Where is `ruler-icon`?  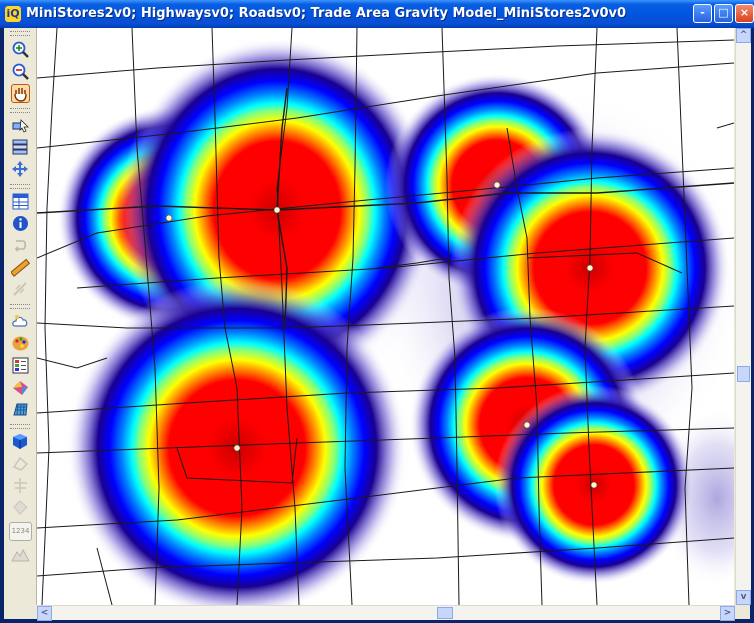 ruler-icon is located at coordinates (20, 267).